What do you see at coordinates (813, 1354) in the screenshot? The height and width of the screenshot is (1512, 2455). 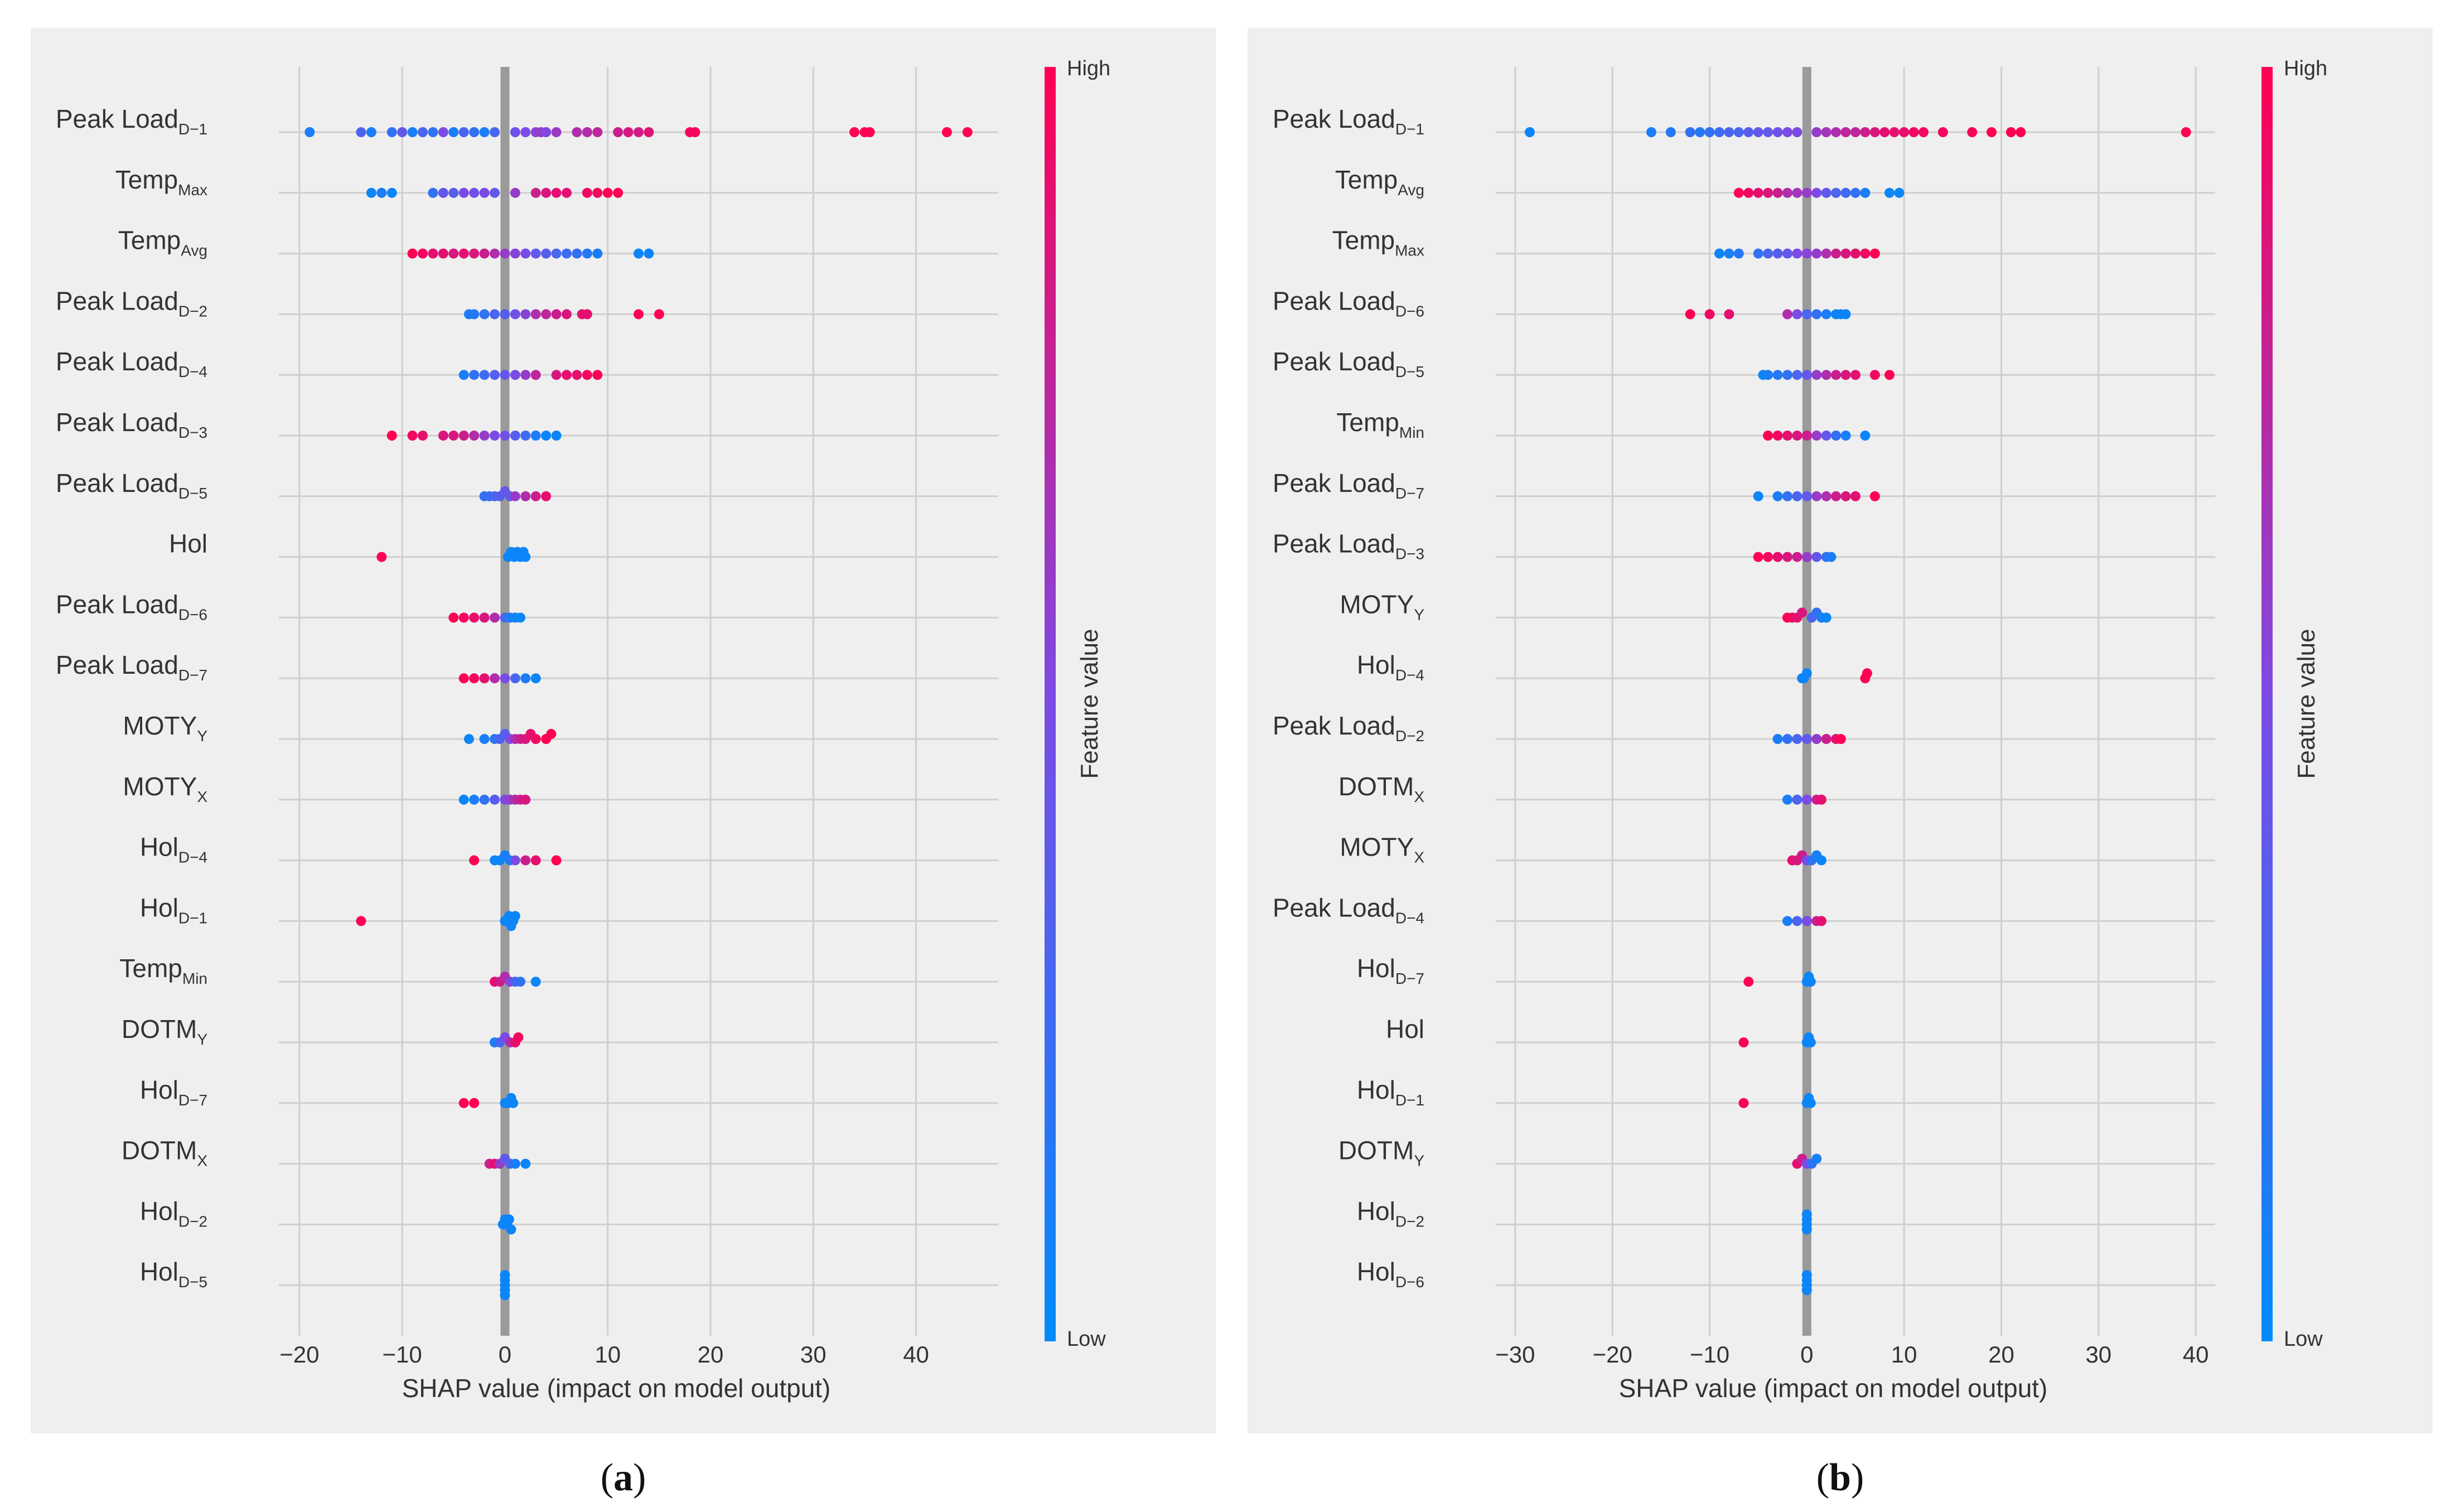 I see `x-tick-label: 30` at bounding box center [813, 1354].